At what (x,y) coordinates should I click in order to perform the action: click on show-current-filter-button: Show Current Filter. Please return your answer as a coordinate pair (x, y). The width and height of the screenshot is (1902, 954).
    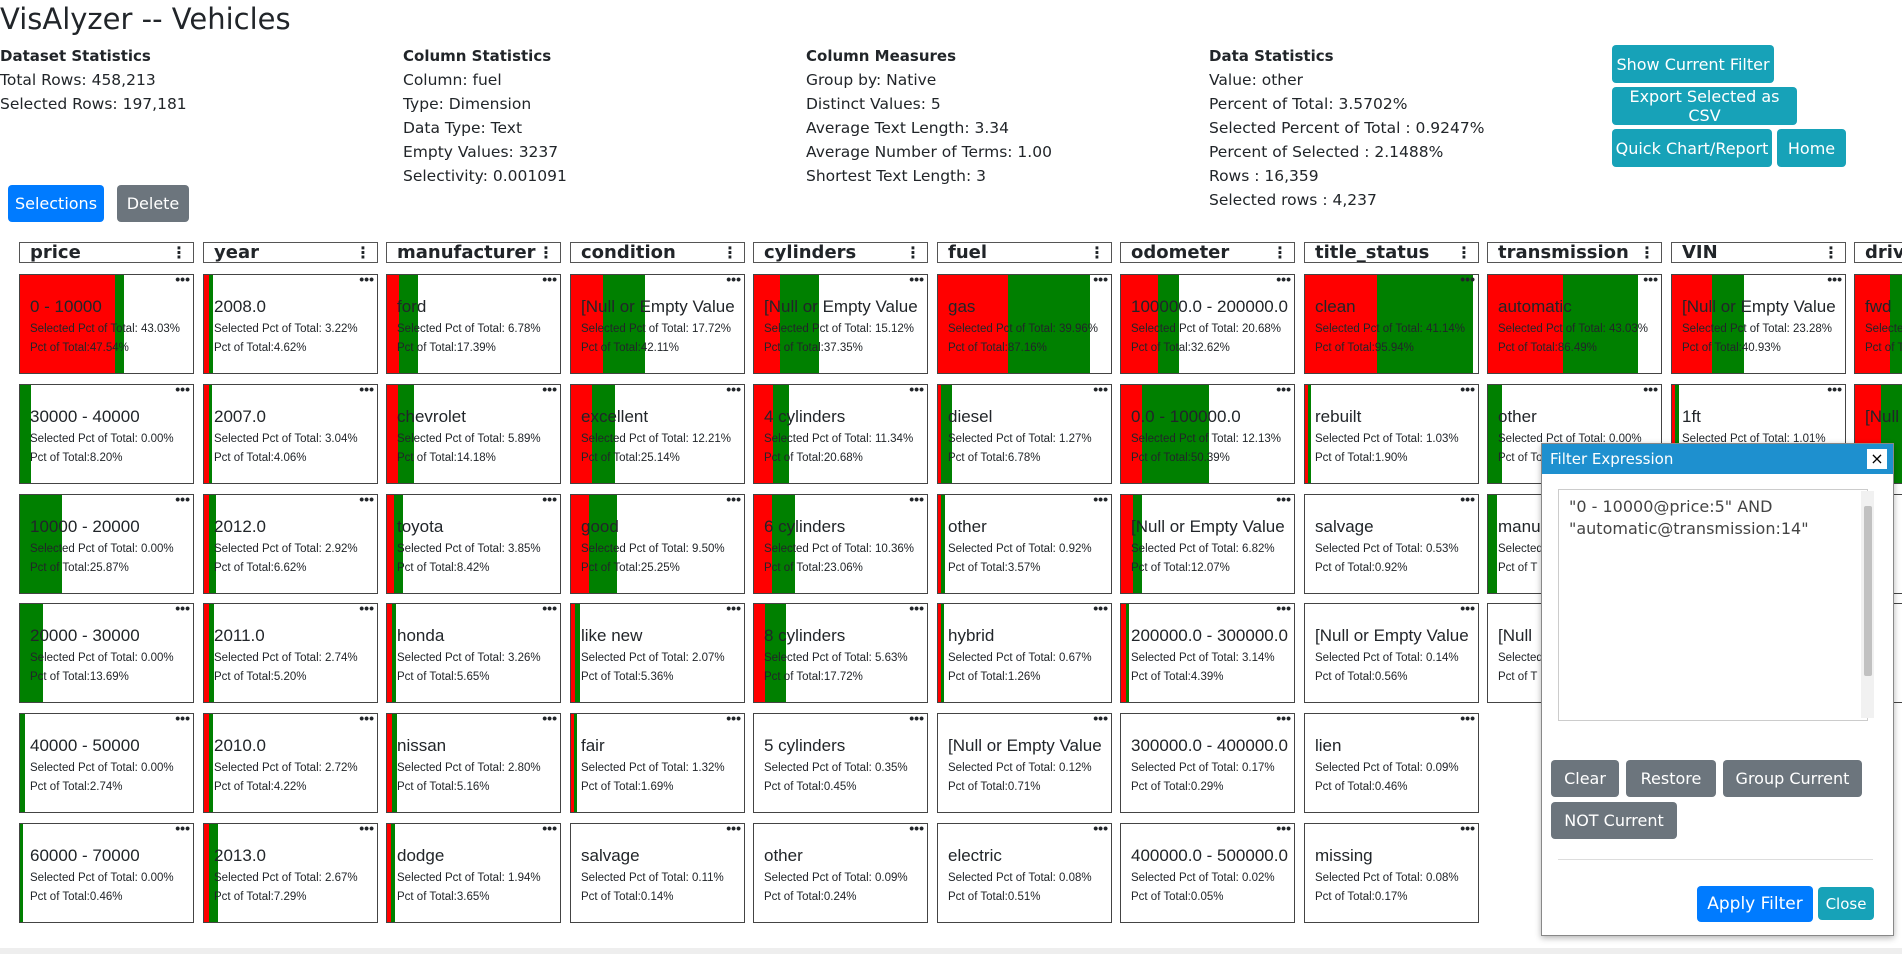
    Looking at the image, I should click on (1693, 64).